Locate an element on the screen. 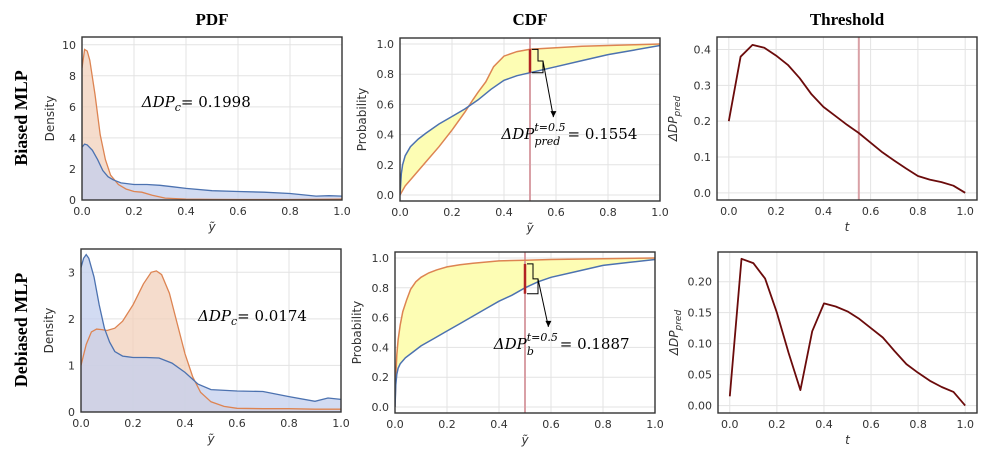 Image resolution: width=993 pixels, height=457 pixels. y-tick-label: 4 is located at coordinates (72, 138).